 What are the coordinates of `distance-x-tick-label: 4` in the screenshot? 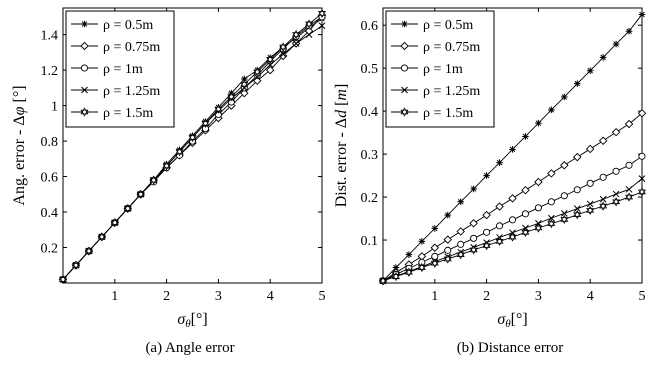 It's located at (590, 296).